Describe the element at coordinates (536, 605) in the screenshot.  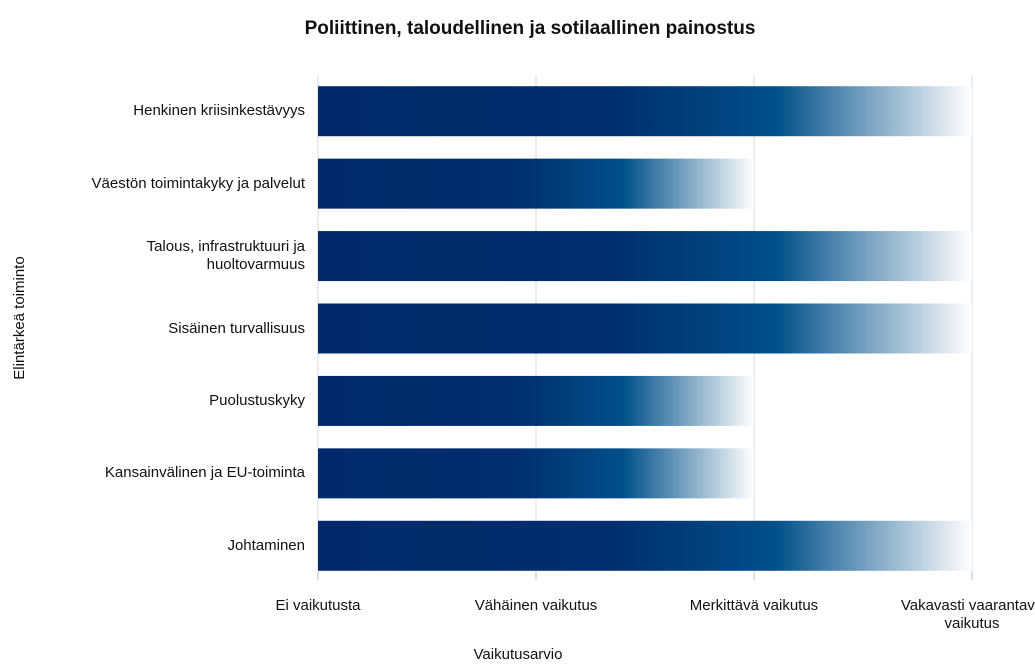
I see `x-tick-label: Vähäinen vaikutus` at that location.